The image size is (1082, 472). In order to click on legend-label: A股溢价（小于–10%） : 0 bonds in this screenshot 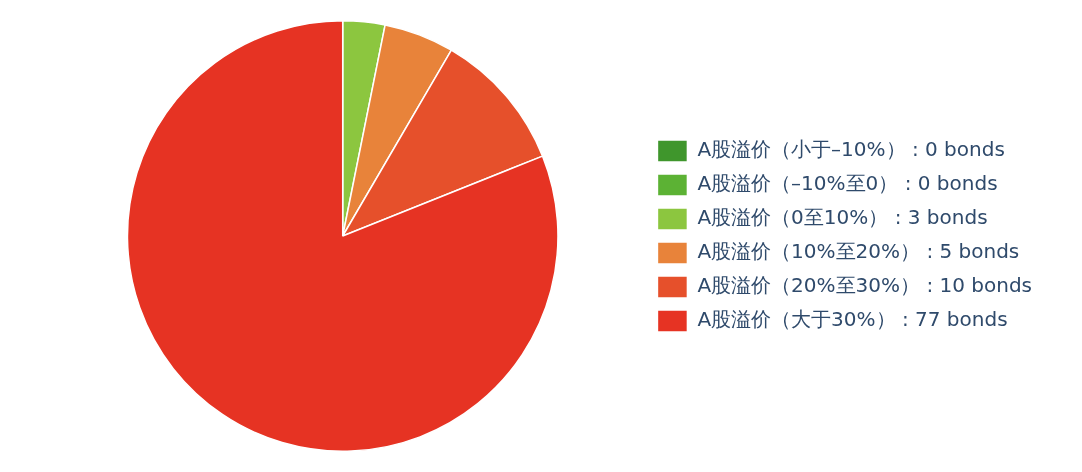, I will do `click(851, 149)`.